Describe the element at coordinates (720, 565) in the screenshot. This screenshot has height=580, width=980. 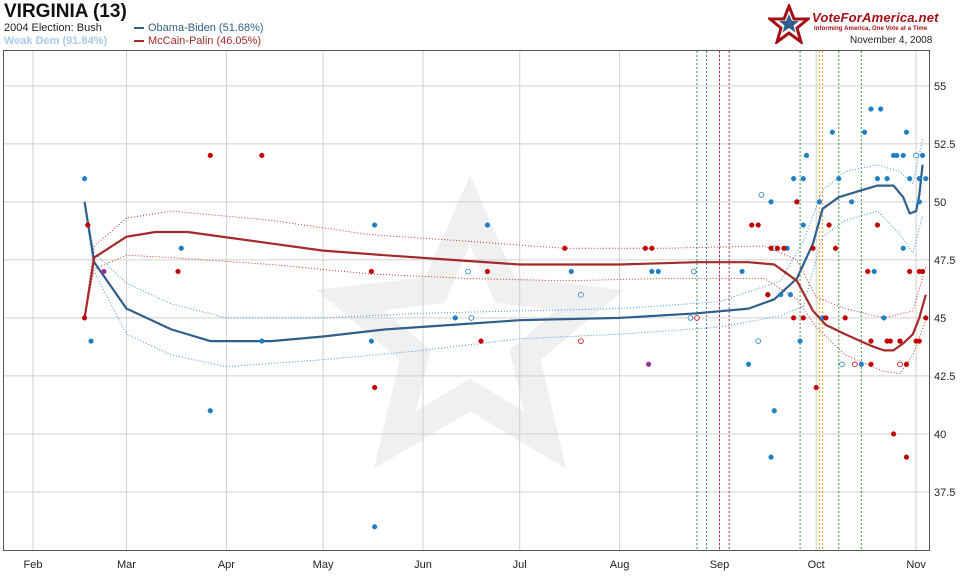
I see `x-tick-label: Sep` at that location.